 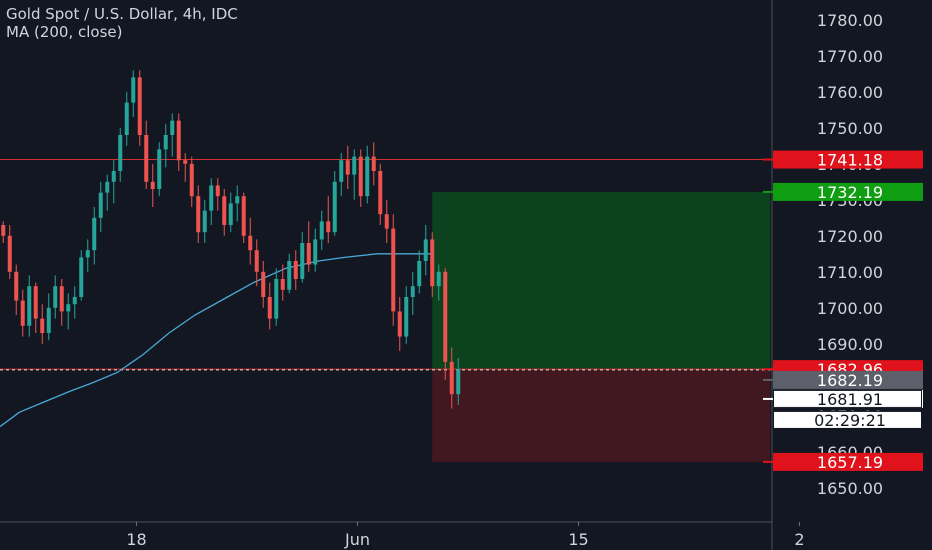 What do you see at coordinates (601, 415) in the screenshot?
I see `loss-zone` at bounding box center [601, 415].